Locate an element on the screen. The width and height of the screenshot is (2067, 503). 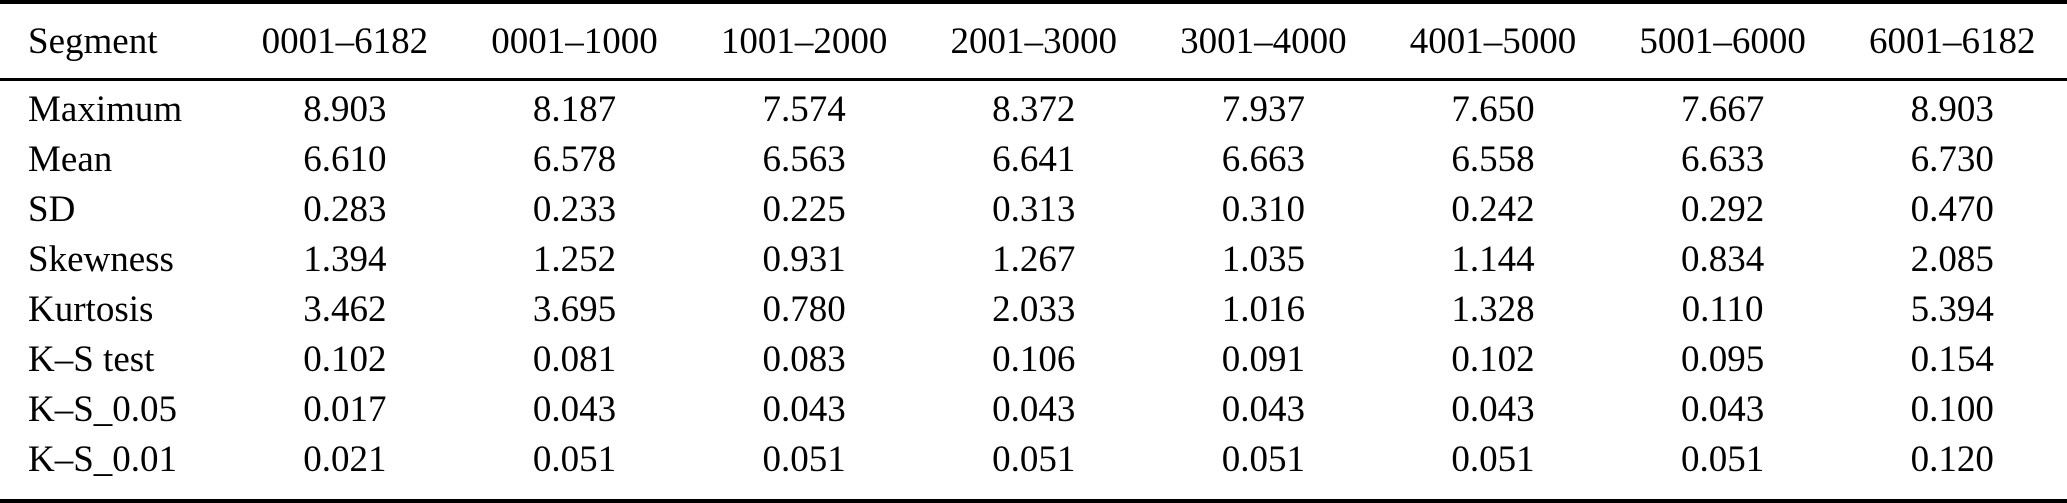
table-cell: 1.267 is located at coordinates (1034, 259).